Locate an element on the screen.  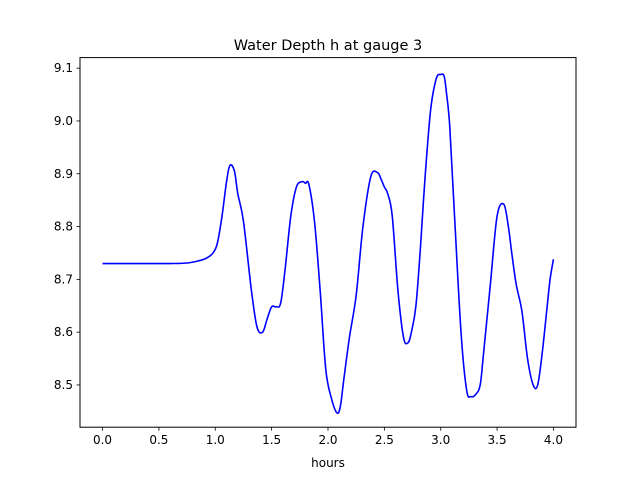
y-tick-label: 8.6 is located at coordinates (63, 332).